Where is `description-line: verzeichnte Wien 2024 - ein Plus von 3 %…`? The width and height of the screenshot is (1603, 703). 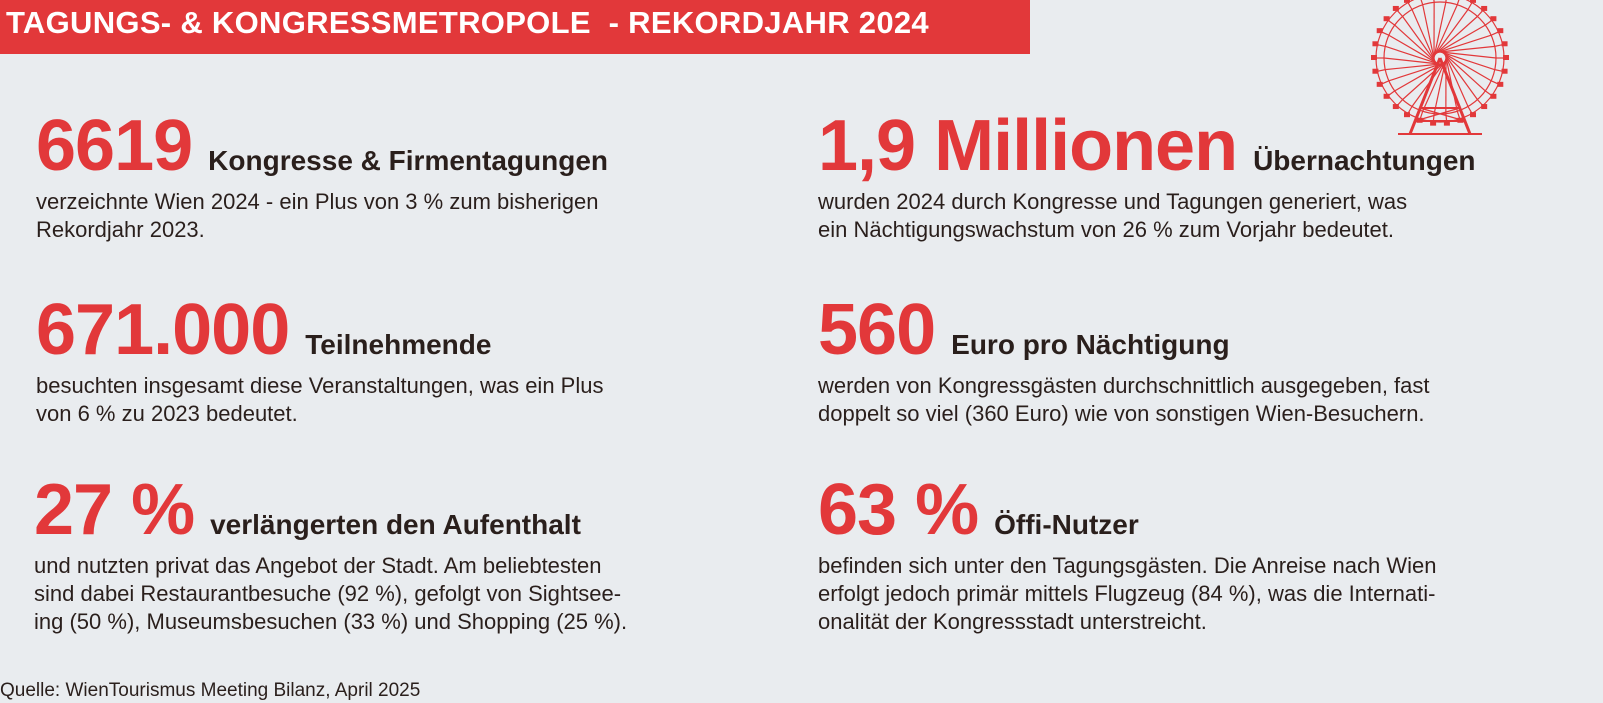 description-line: verzeichnte Wien 2024 - ein Plus von 3 %… is located at coordinates (317, 201).